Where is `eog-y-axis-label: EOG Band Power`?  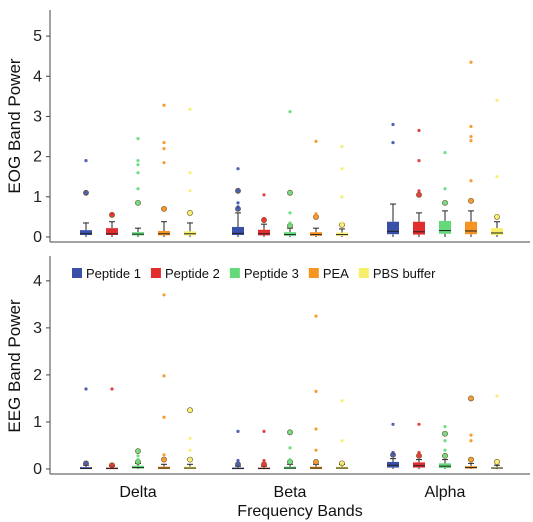
eog-y-axis-label: EOG Band Power is located at coordinates (14, 125).